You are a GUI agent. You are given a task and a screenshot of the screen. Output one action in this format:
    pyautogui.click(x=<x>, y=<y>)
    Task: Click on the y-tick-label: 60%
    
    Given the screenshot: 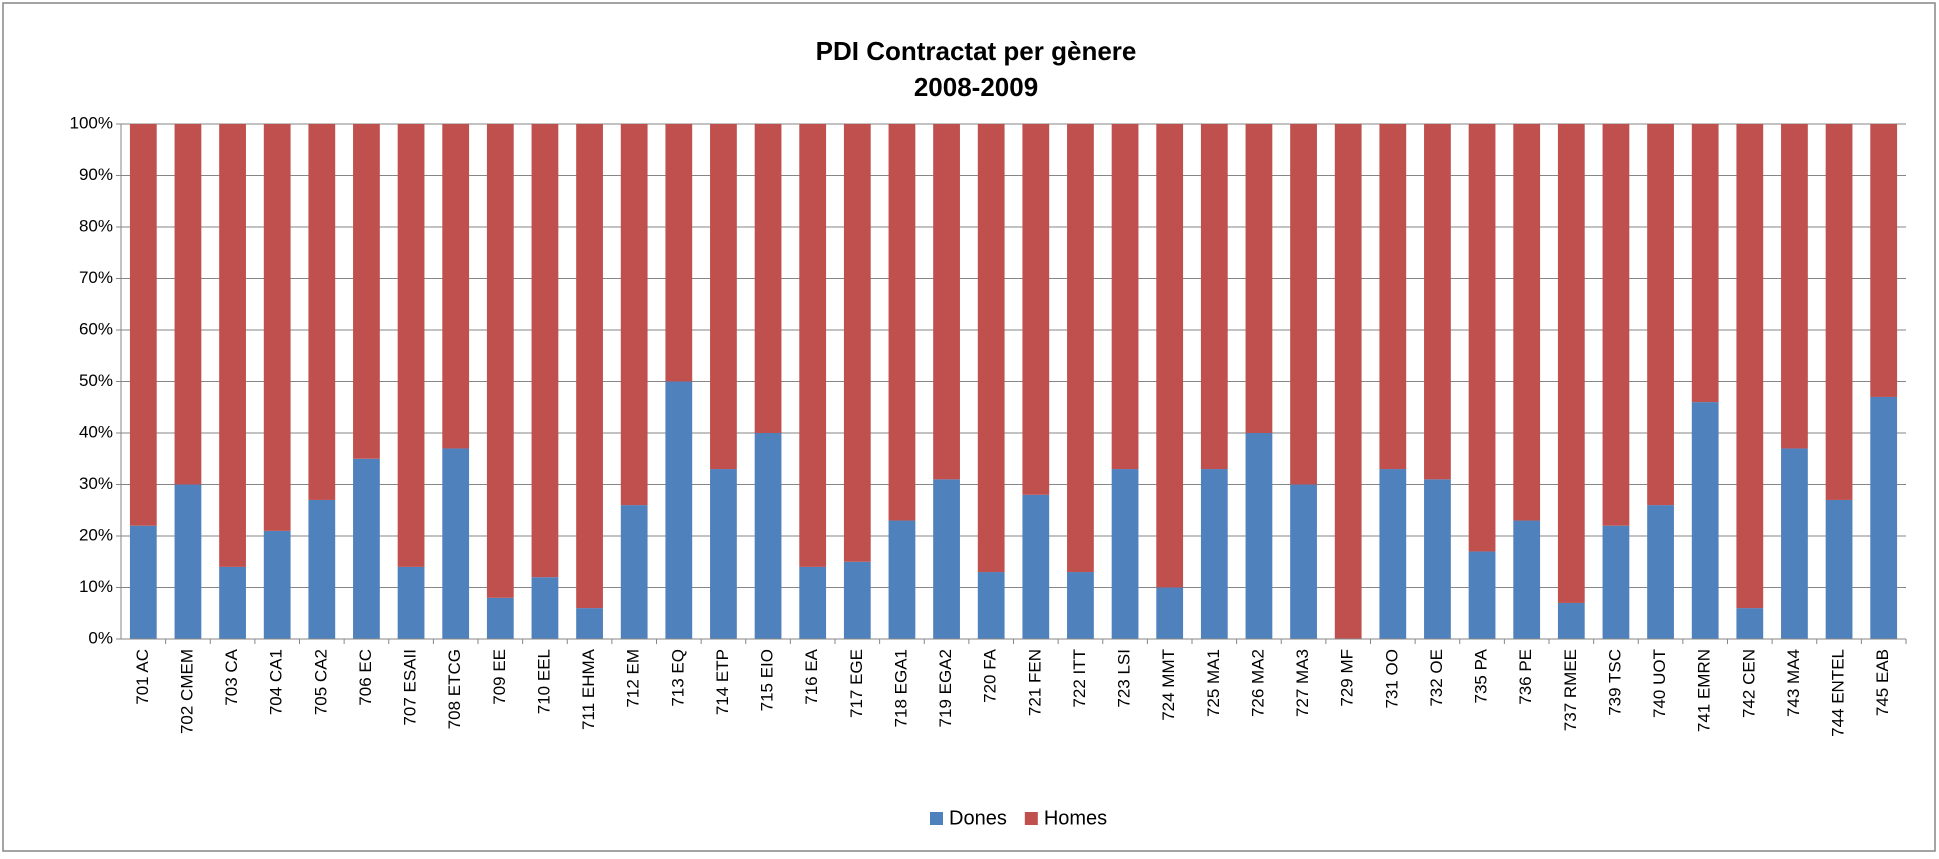 What is the action you would take?
    pyautogui.click(x=96, y=328)
    